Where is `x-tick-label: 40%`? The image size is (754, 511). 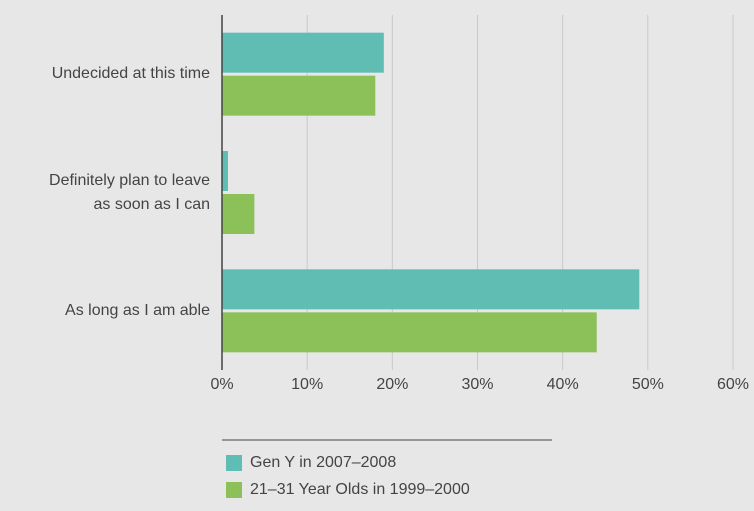 x-tick-label: 40% is located at coordinates (563, 384).